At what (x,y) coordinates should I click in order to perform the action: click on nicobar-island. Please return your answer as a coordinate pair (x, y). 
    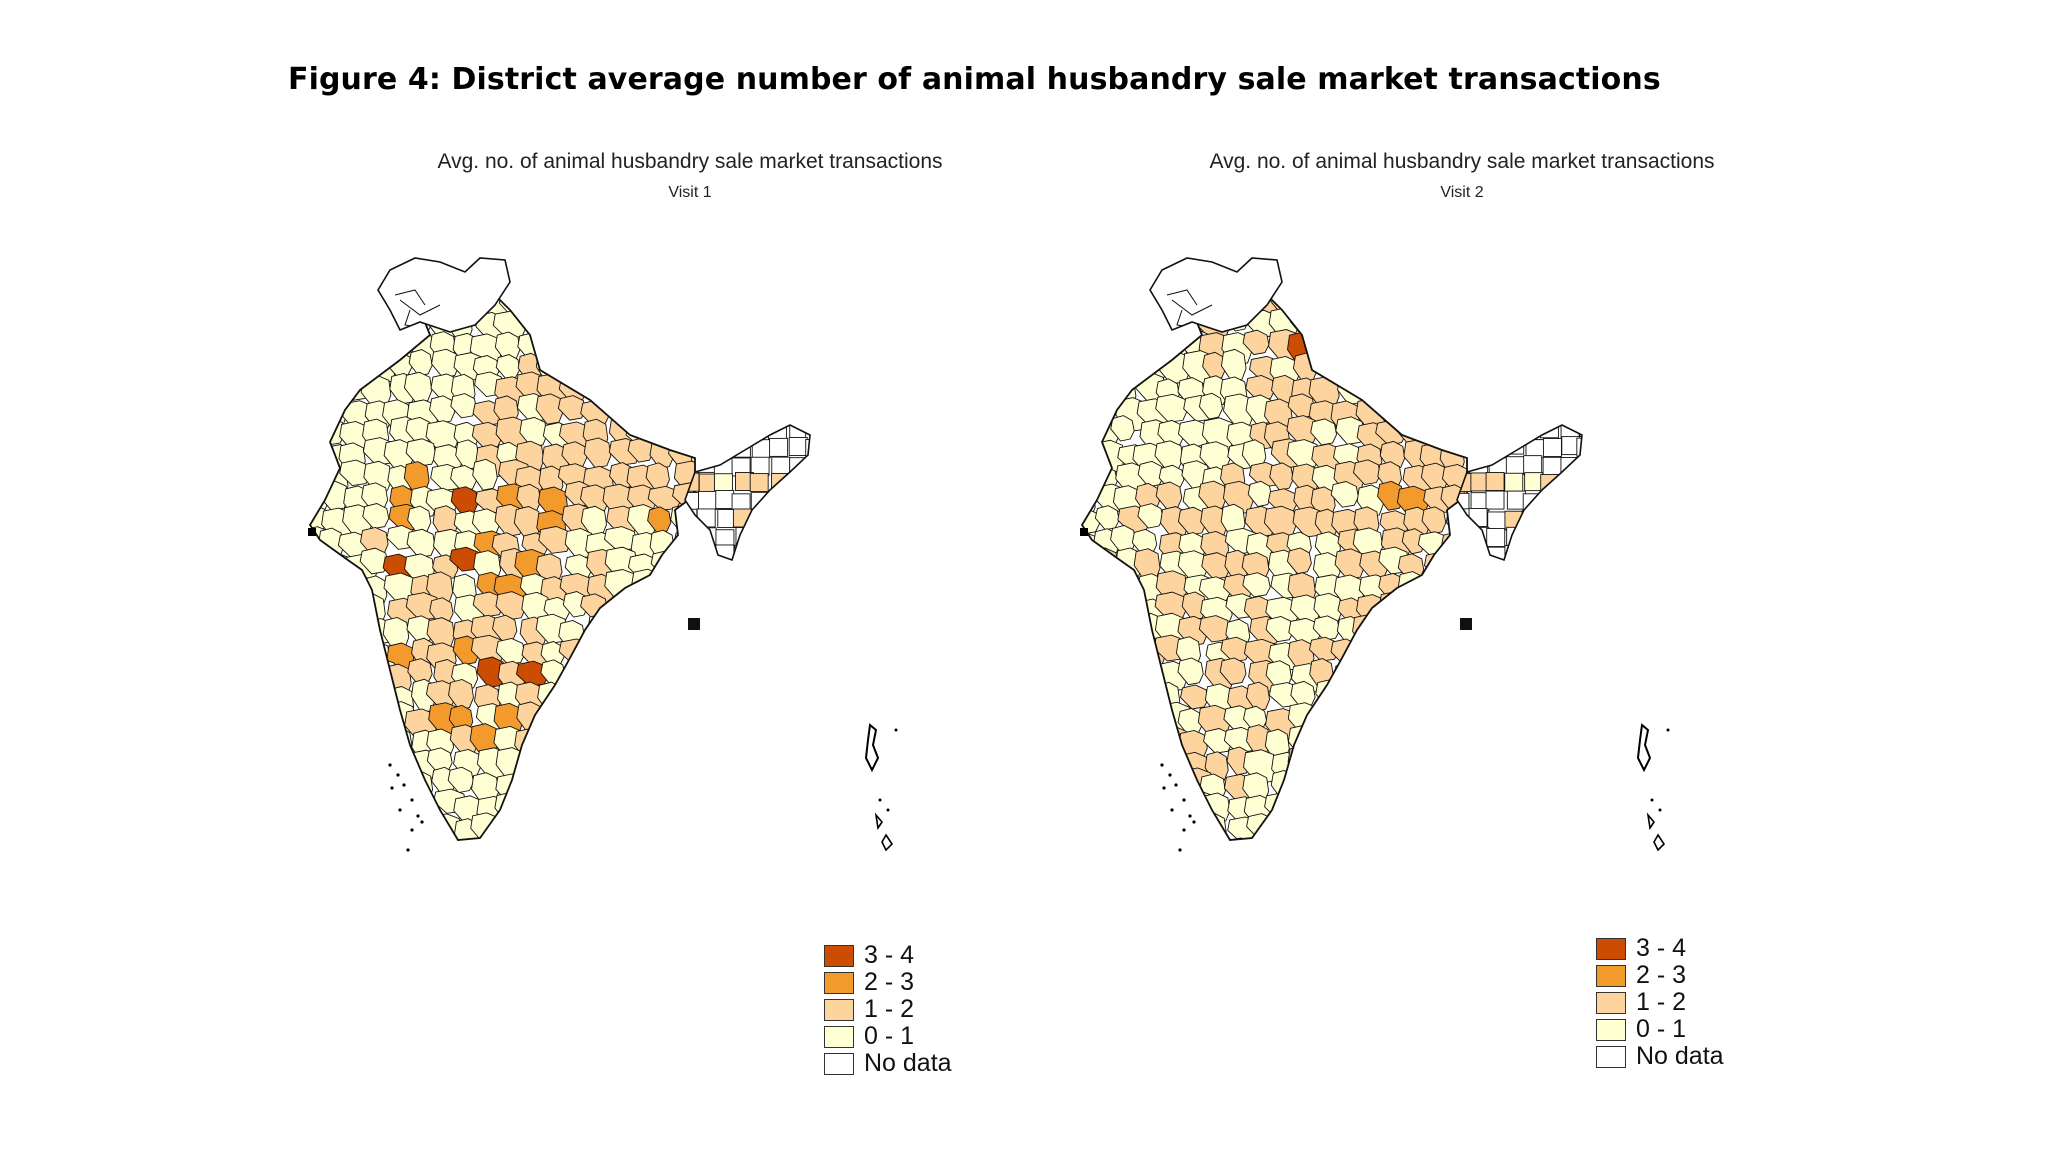
    Looking at the image, I should click on (1659, 842).